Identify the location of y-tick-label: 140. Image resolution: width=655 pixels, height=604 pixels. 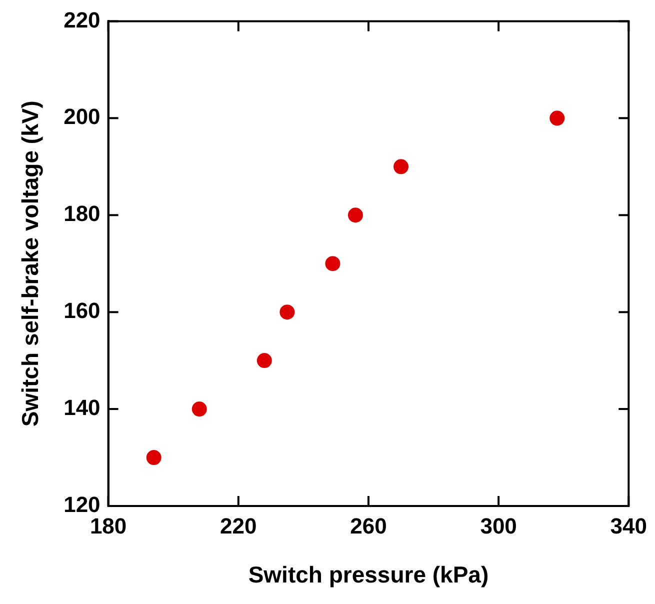
(82, 407).